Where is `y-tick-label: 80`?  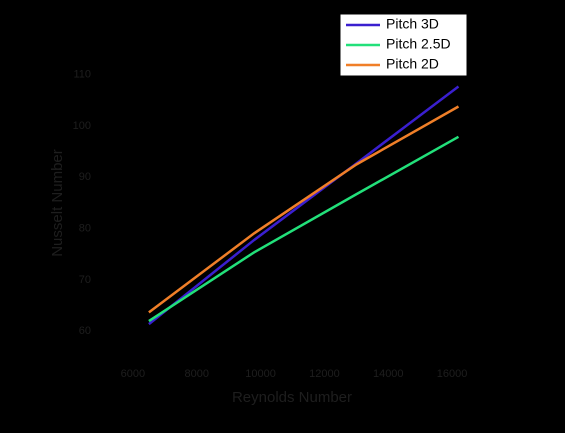 y-tick-label: 80 is located at coordinates (85, 229).